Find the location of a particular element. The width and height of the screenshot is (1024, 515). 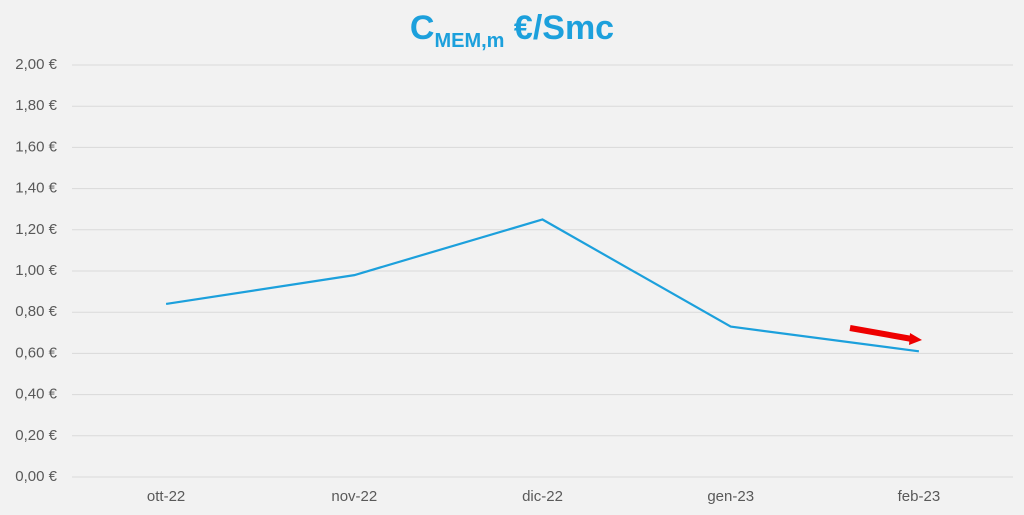

y-tick-label: 1,60 € is located at coordinates (36, 146).